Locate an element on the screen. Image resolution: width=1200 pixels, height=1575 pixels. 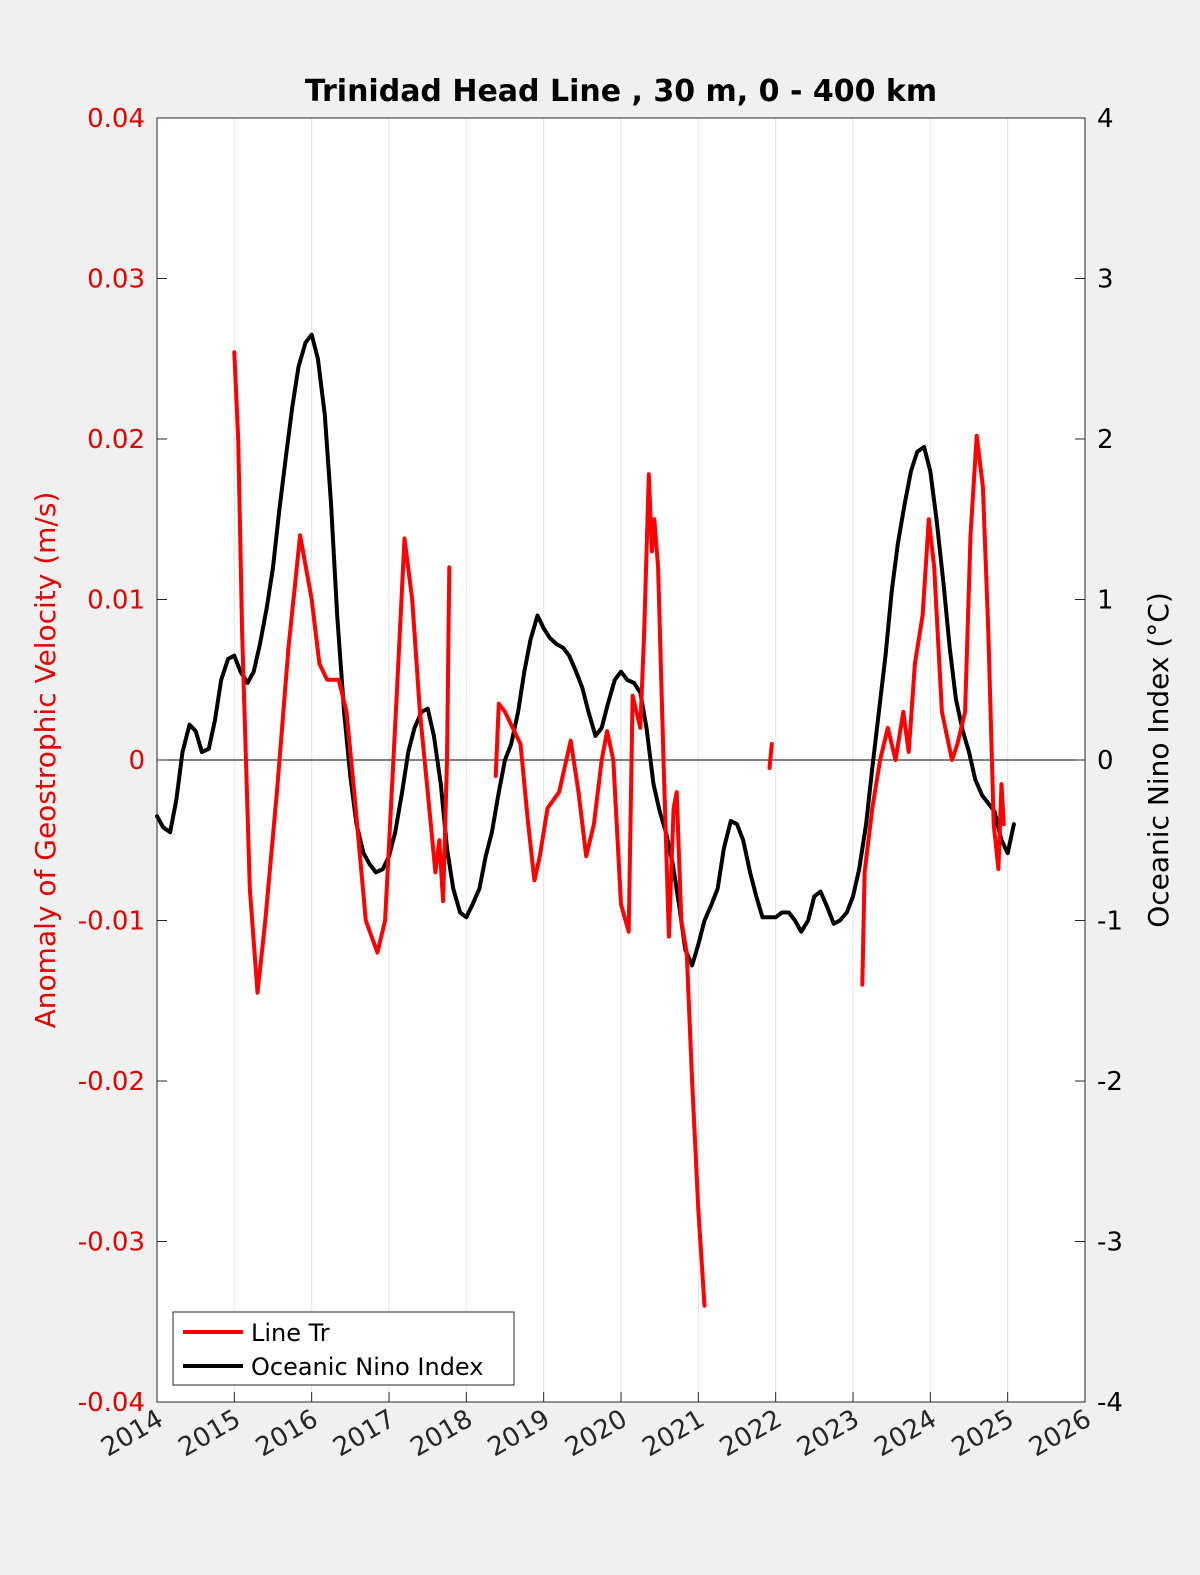
legend-label-oni: Oceanic Nino Index is located at coordinates (367, 1367).